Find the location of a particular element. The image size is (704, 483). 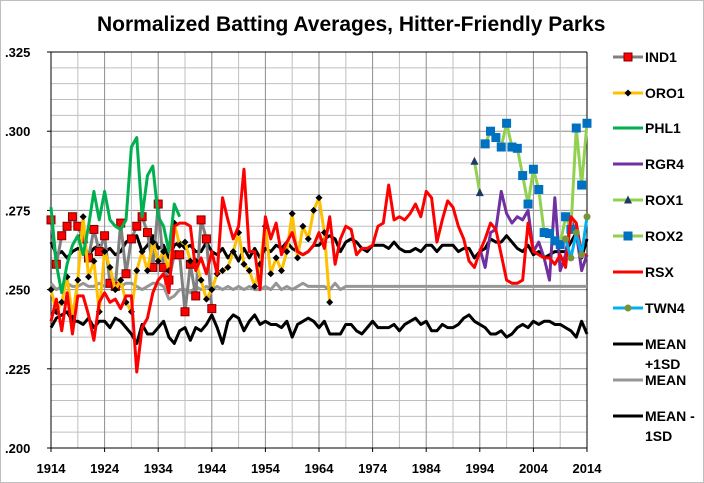

x-tick-label: 1964 is located at coordinates (320, 468).